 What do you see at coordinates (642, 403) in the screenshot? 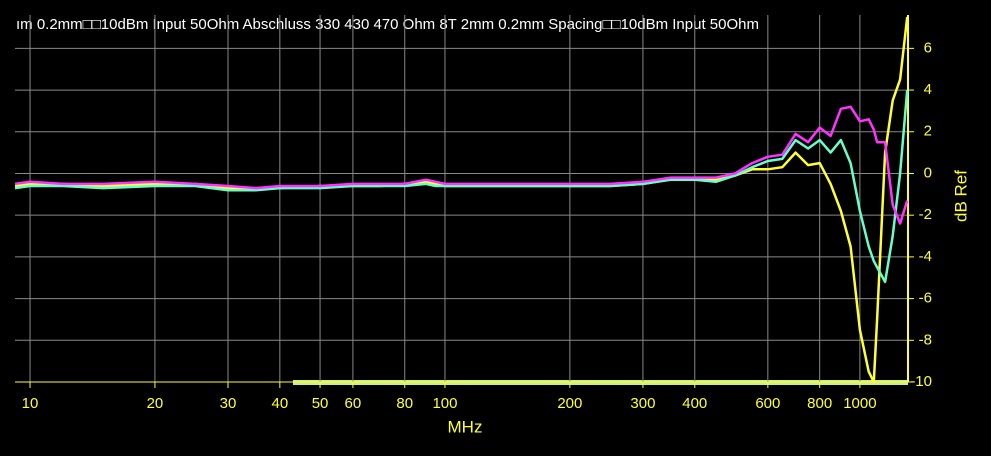
I see `x-tick-label: 300` at bounding box center [642, 403].